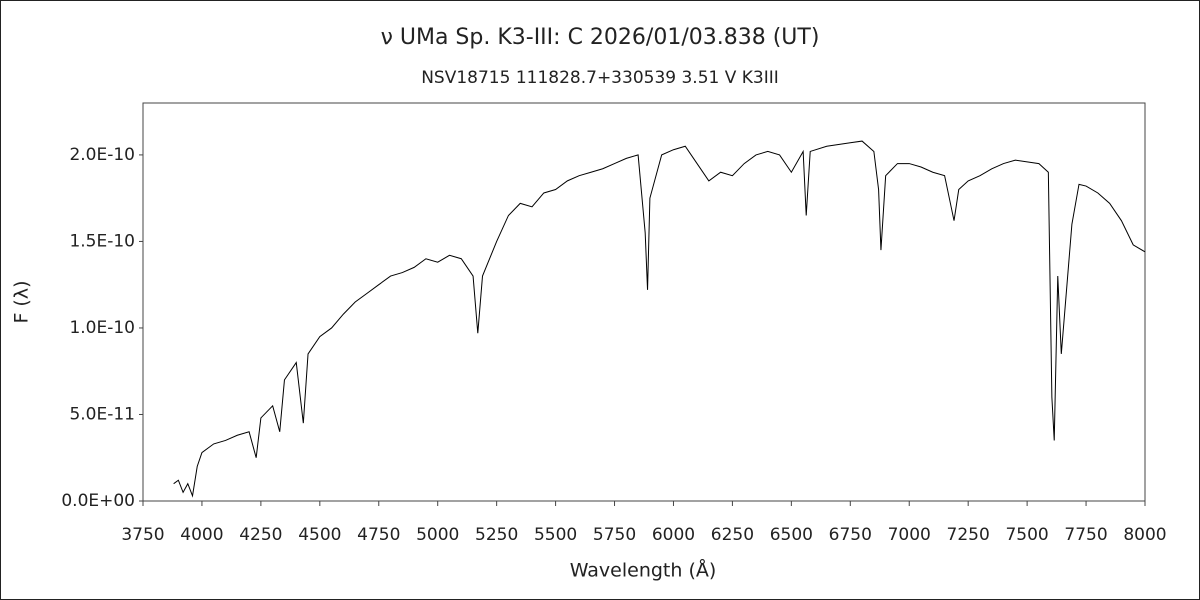  Describe the element at coordinates (102, 414) in the screenshot. I see `y-tick-label: 5.0E-11` at that location.